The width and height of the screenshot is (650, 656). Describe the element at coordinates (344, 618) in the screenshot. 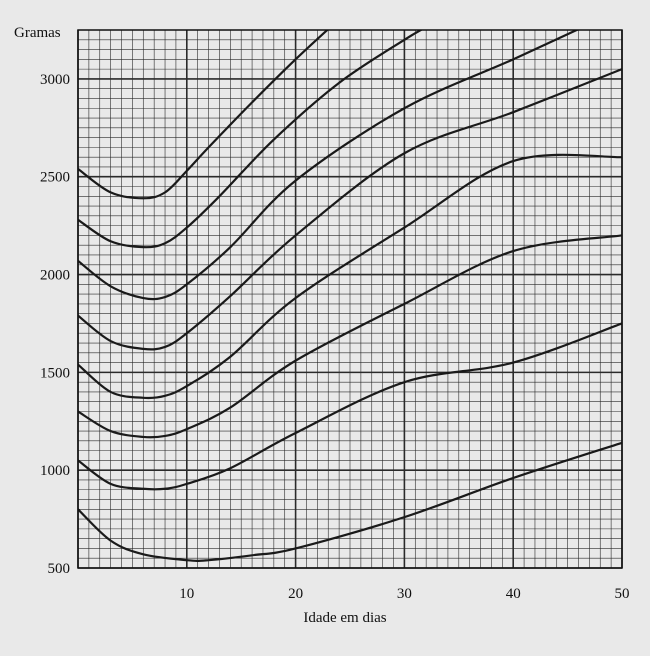

I see `x-axis-title: Idade em dias` at that location.